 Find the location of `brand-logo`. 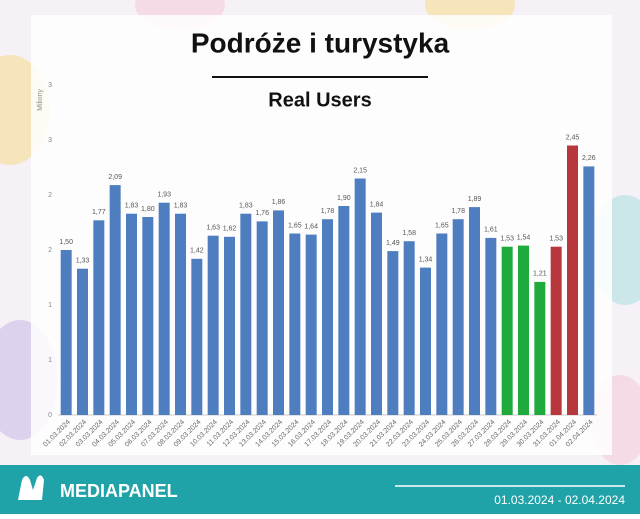

brand-logo is located at coordinates (31, 487).